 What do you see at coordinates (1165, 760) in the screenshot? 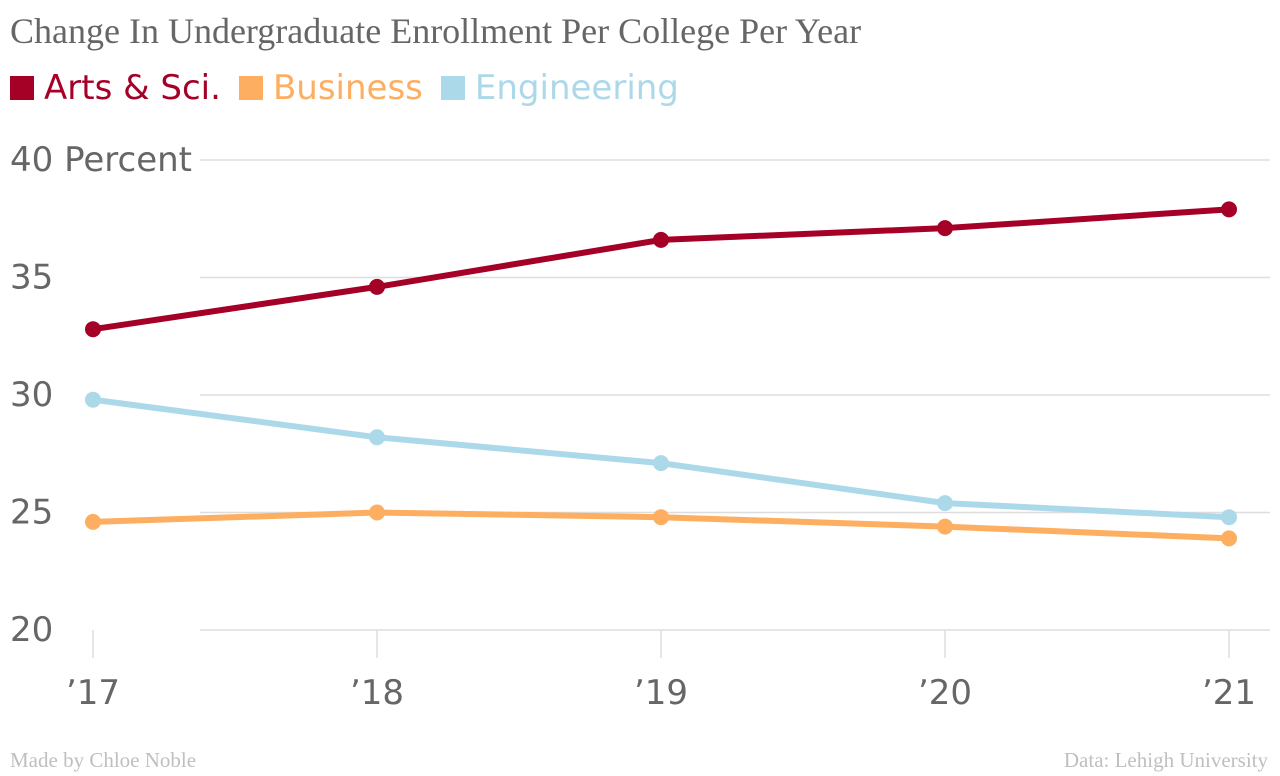
I see `footer-source: Data: Lehigh University` at bounding box center [1165, 760].